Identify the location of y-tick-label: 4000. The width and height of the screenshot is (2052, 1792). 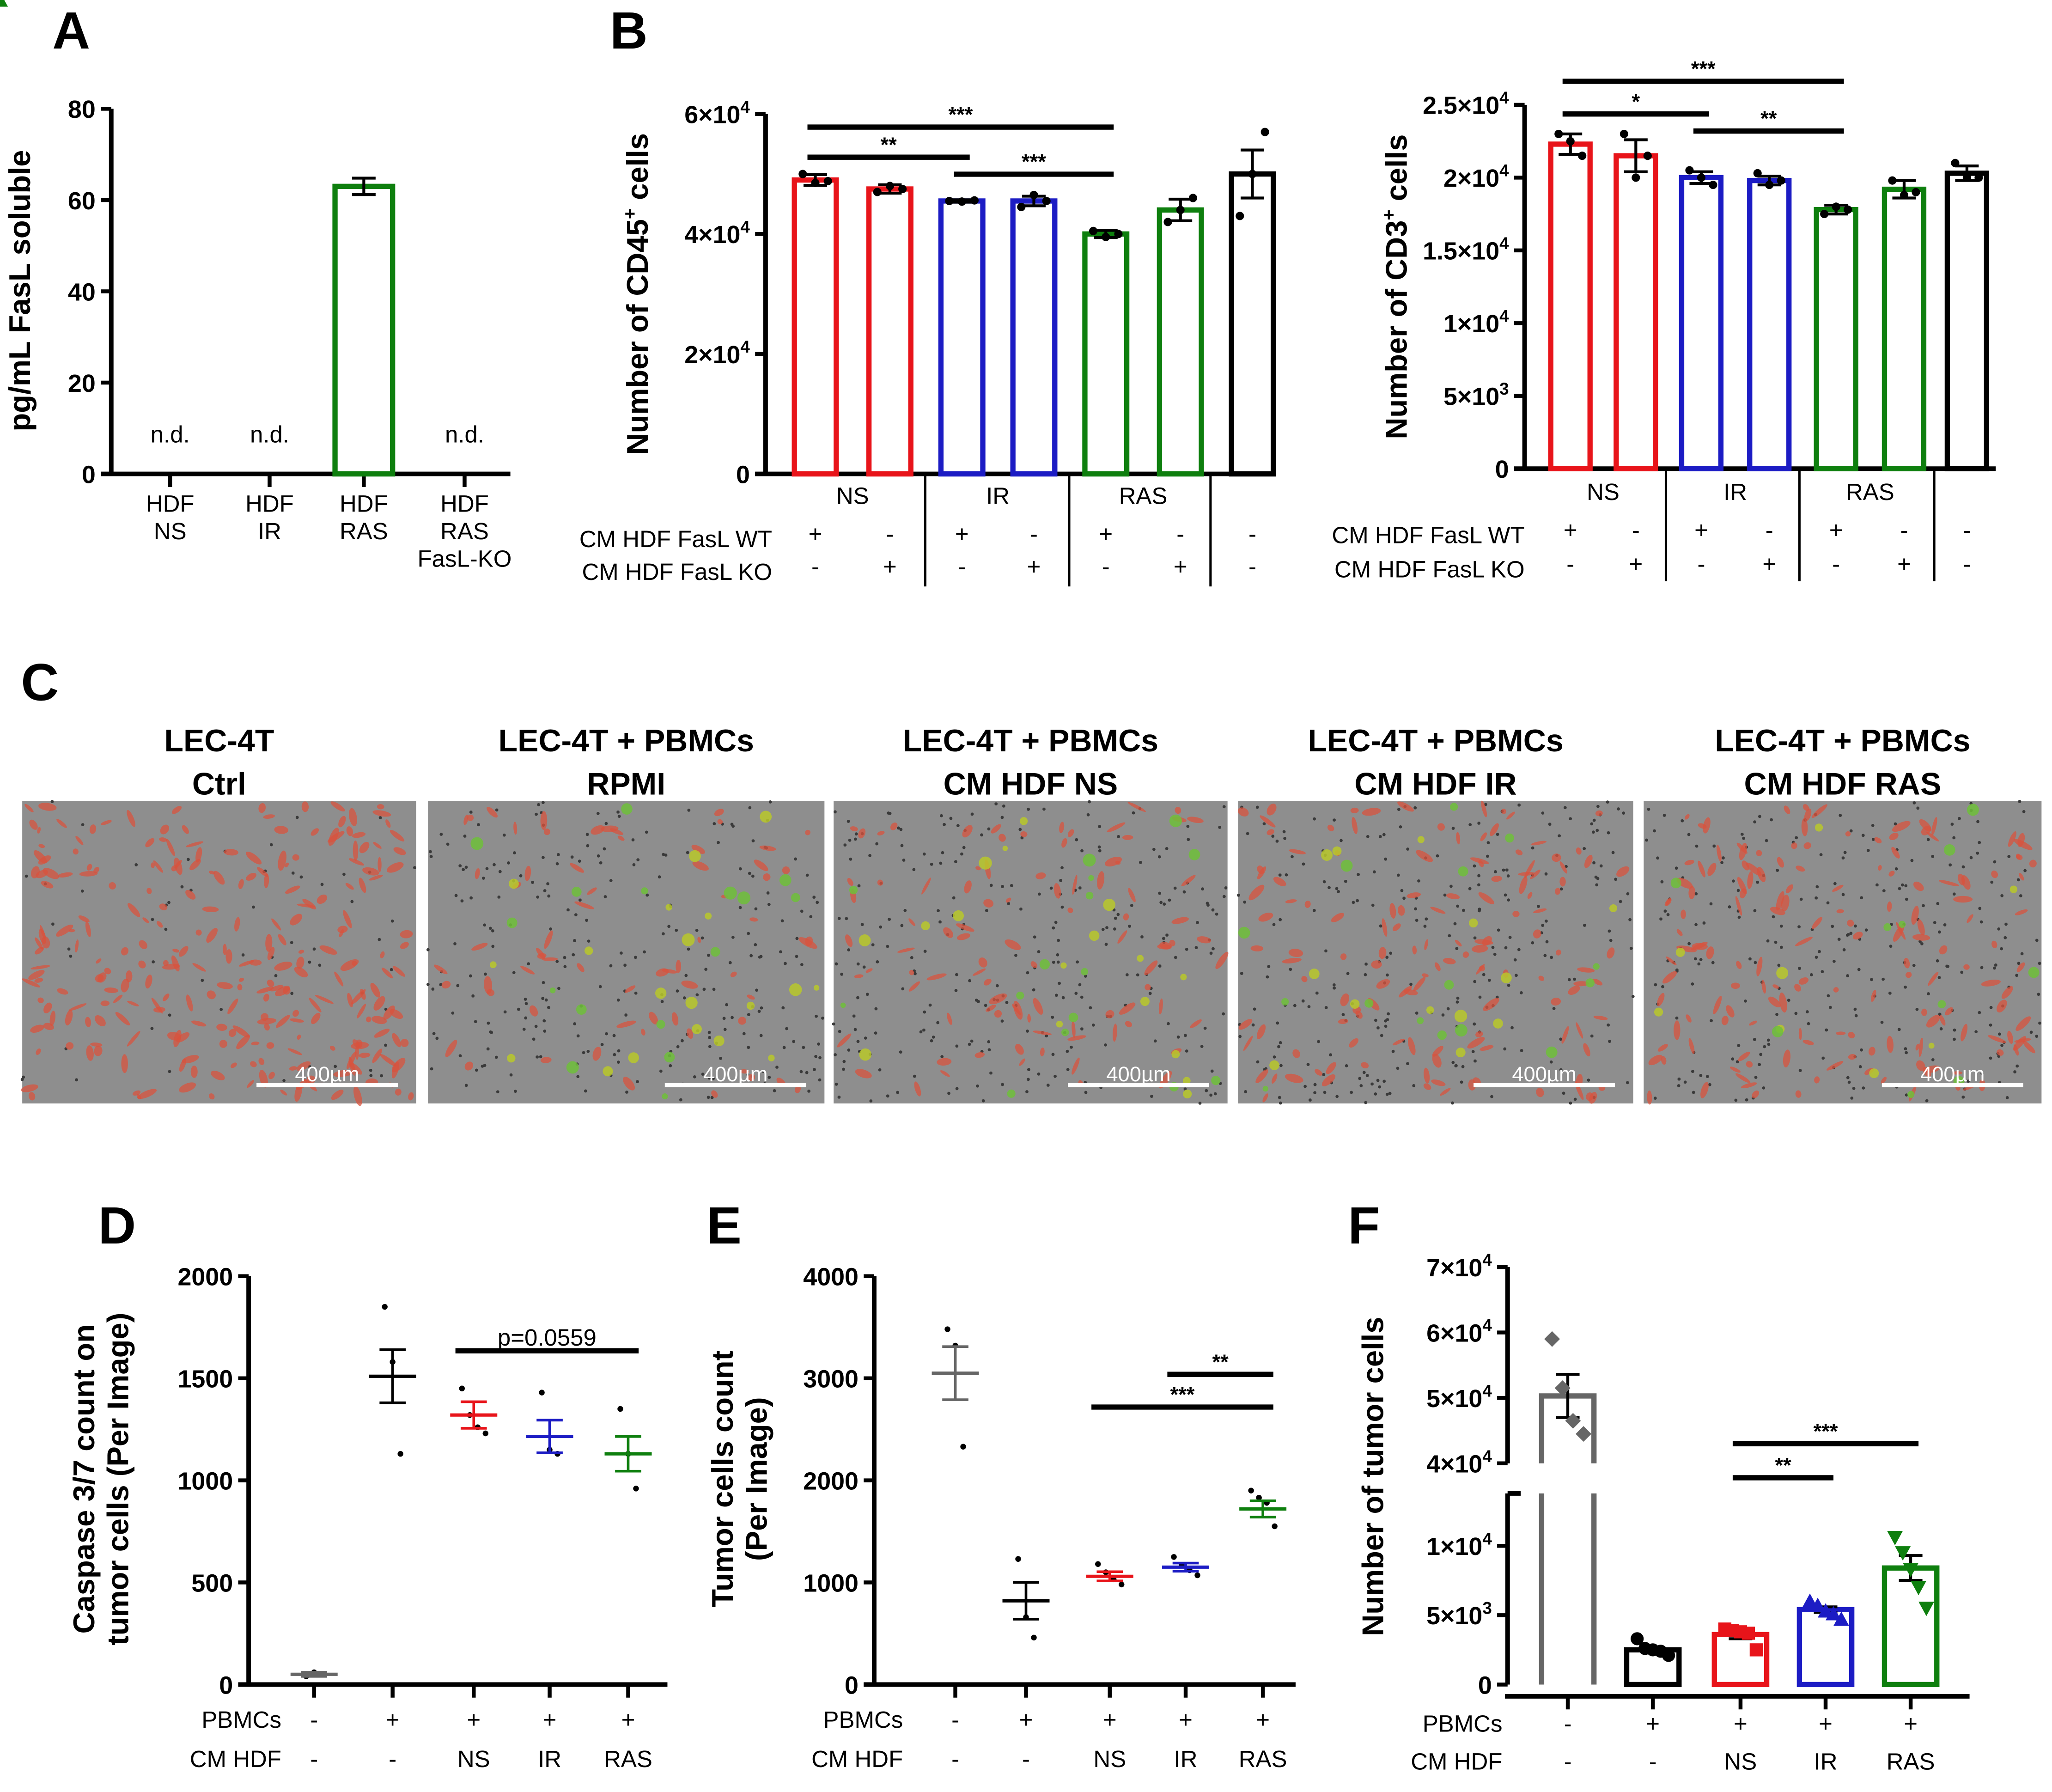
(831, 1277).